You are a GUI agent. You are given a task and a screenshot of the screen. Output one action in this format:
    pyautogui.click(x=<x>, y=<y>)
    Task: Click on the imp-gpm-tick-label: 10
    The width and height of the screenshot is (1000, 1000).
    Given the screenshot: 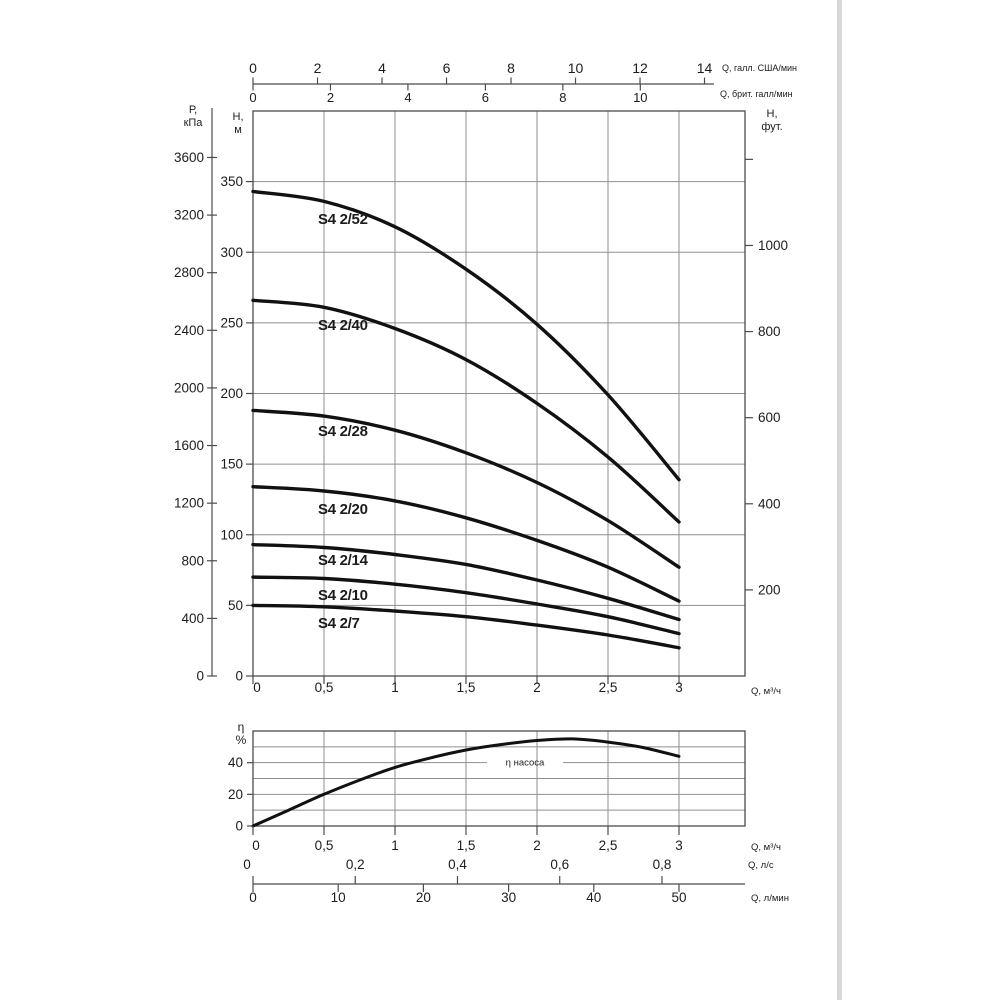 What is the action you would take?
    pyautogui.click(x=640, y=97)
    